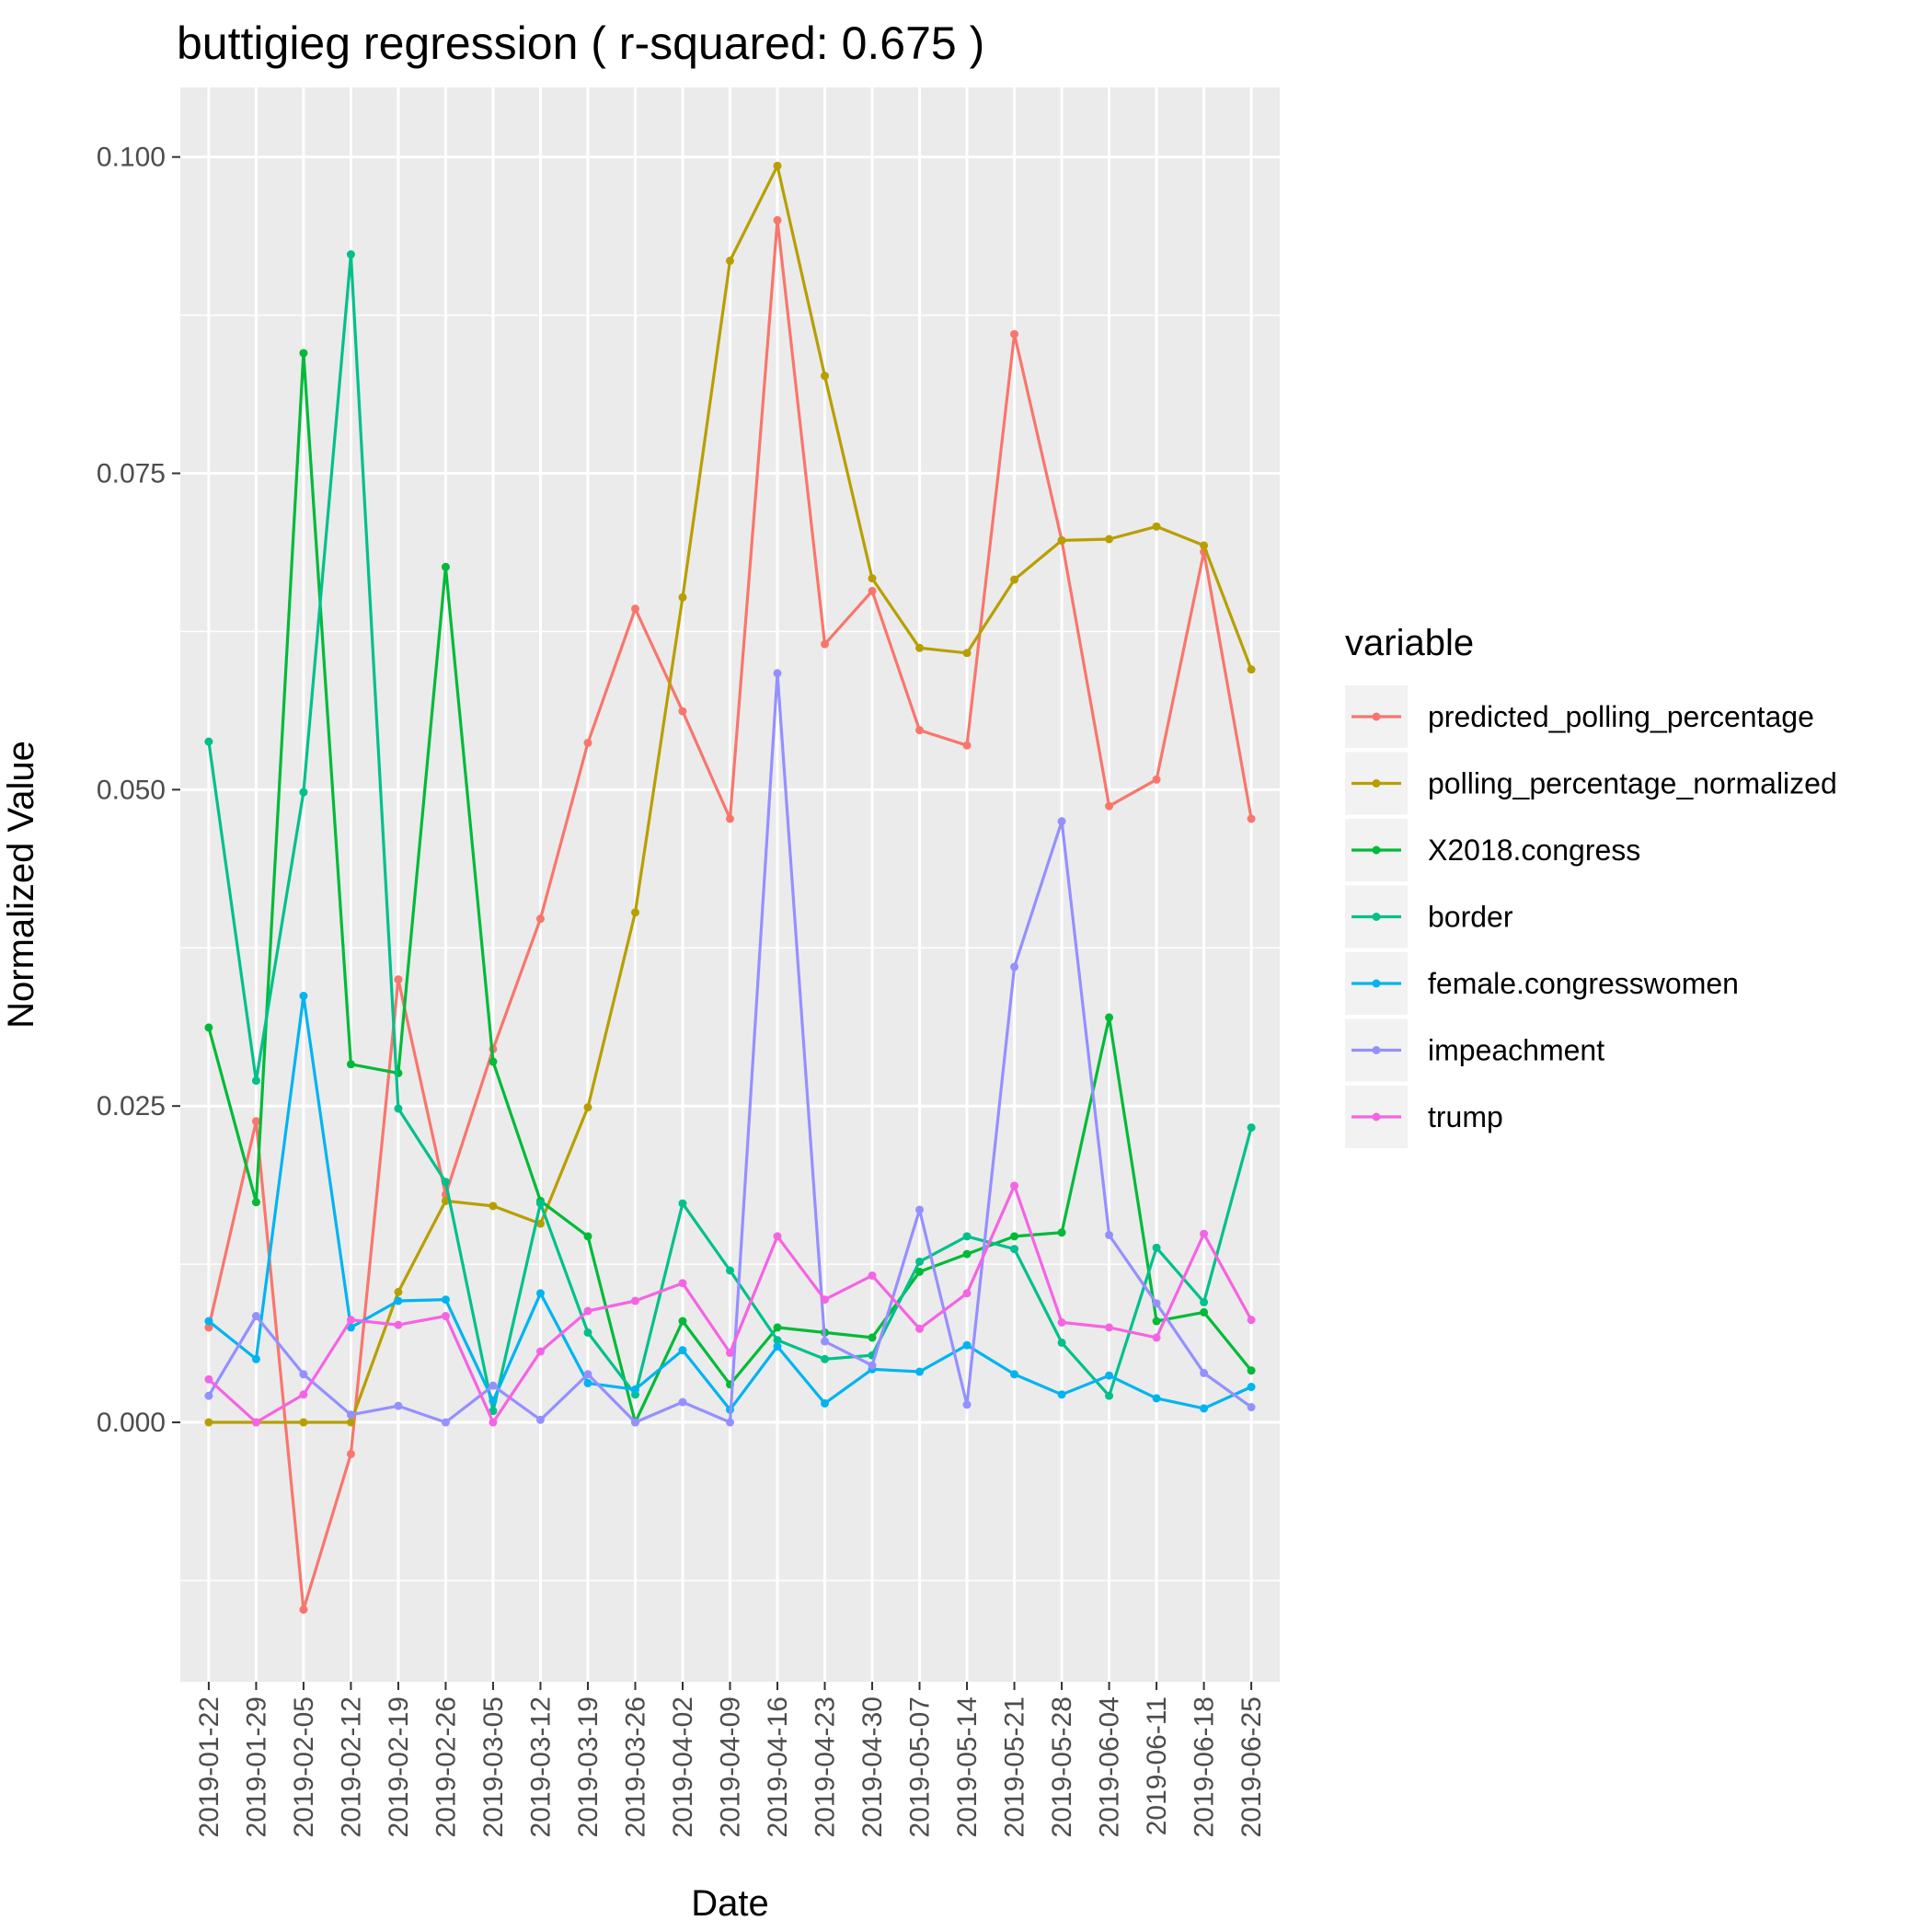 This screenshot has height=1932, width=1932. Describe the element at coordinates (683, 1766) in the screenshot. I see `x-tick-label: 2019-04-02` at that location.